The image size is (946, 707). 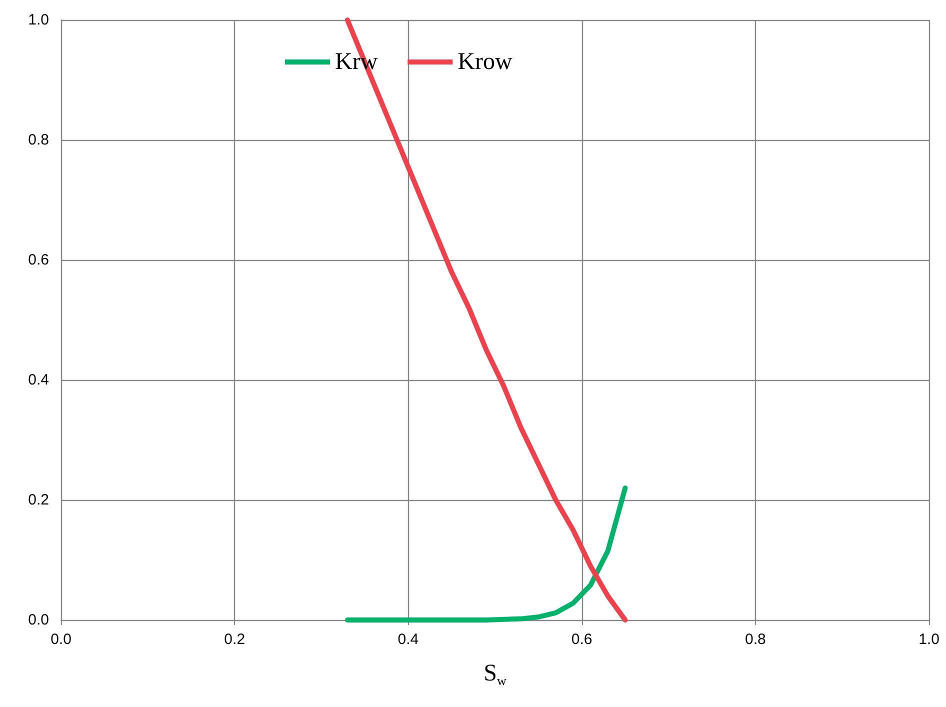 I want to click on y-tick-label: 0.4, so click(x=38, y=380).